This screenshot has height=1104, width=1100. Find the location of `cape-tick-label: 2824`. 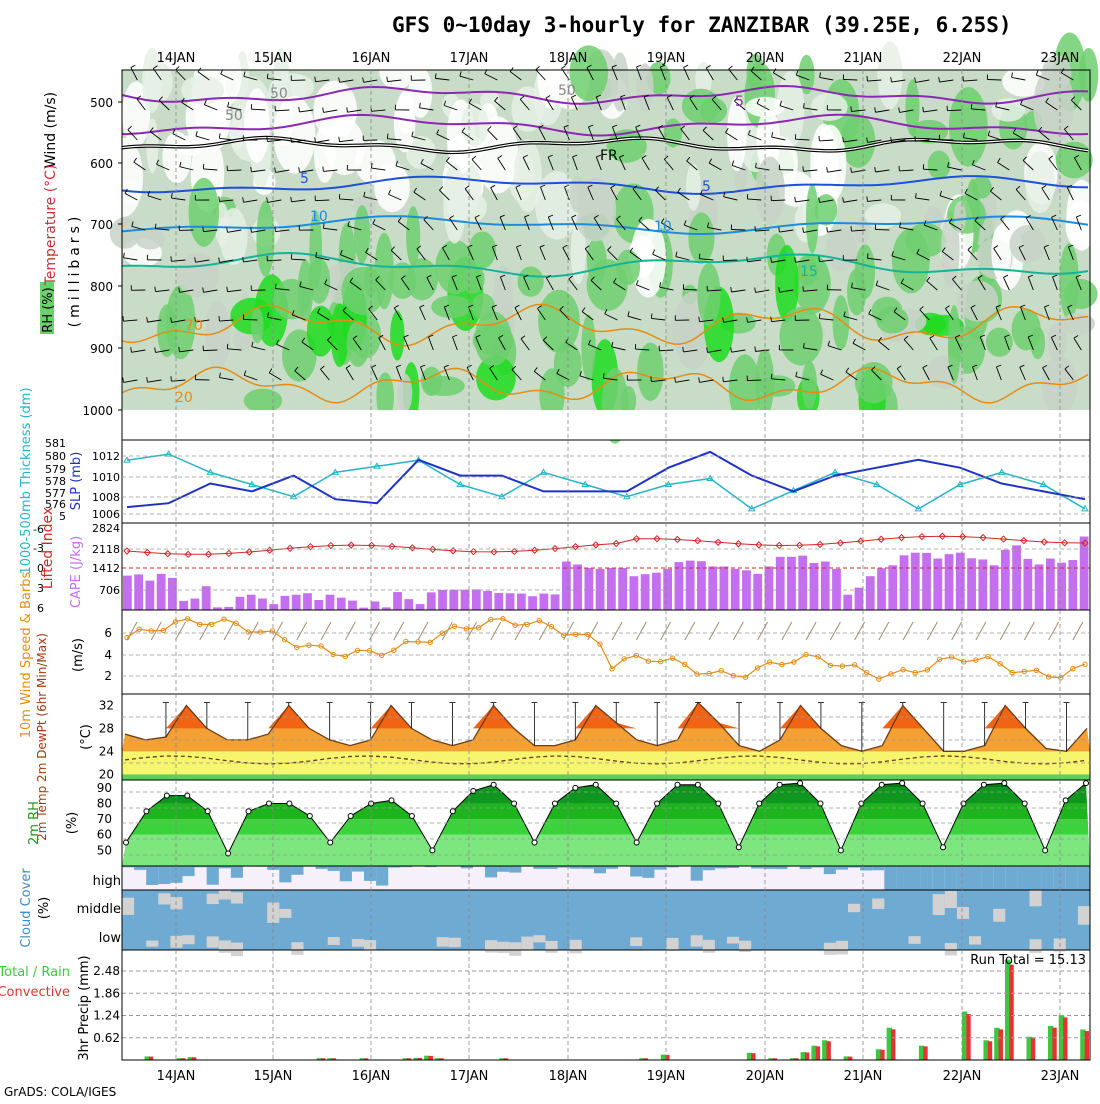

cape-tick-label: 2824 is located at coordinates (106, 528).